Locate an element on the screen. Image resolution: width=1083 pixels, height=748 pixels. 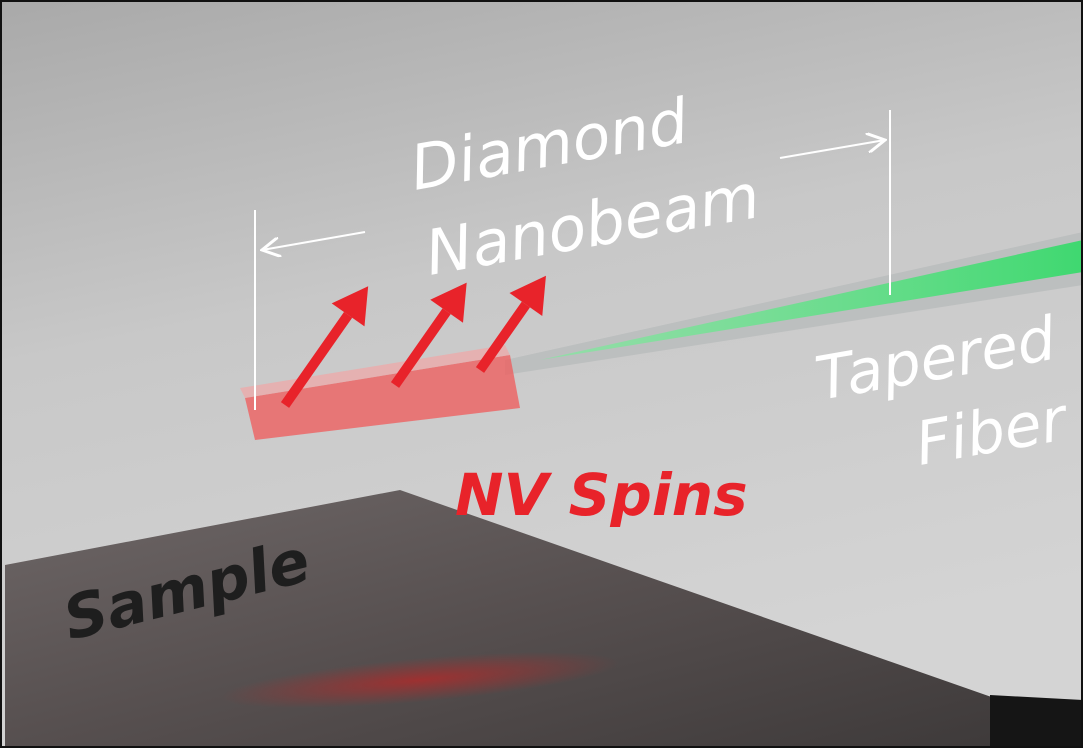
nanobeam-top is located at coordinates (375, 371).